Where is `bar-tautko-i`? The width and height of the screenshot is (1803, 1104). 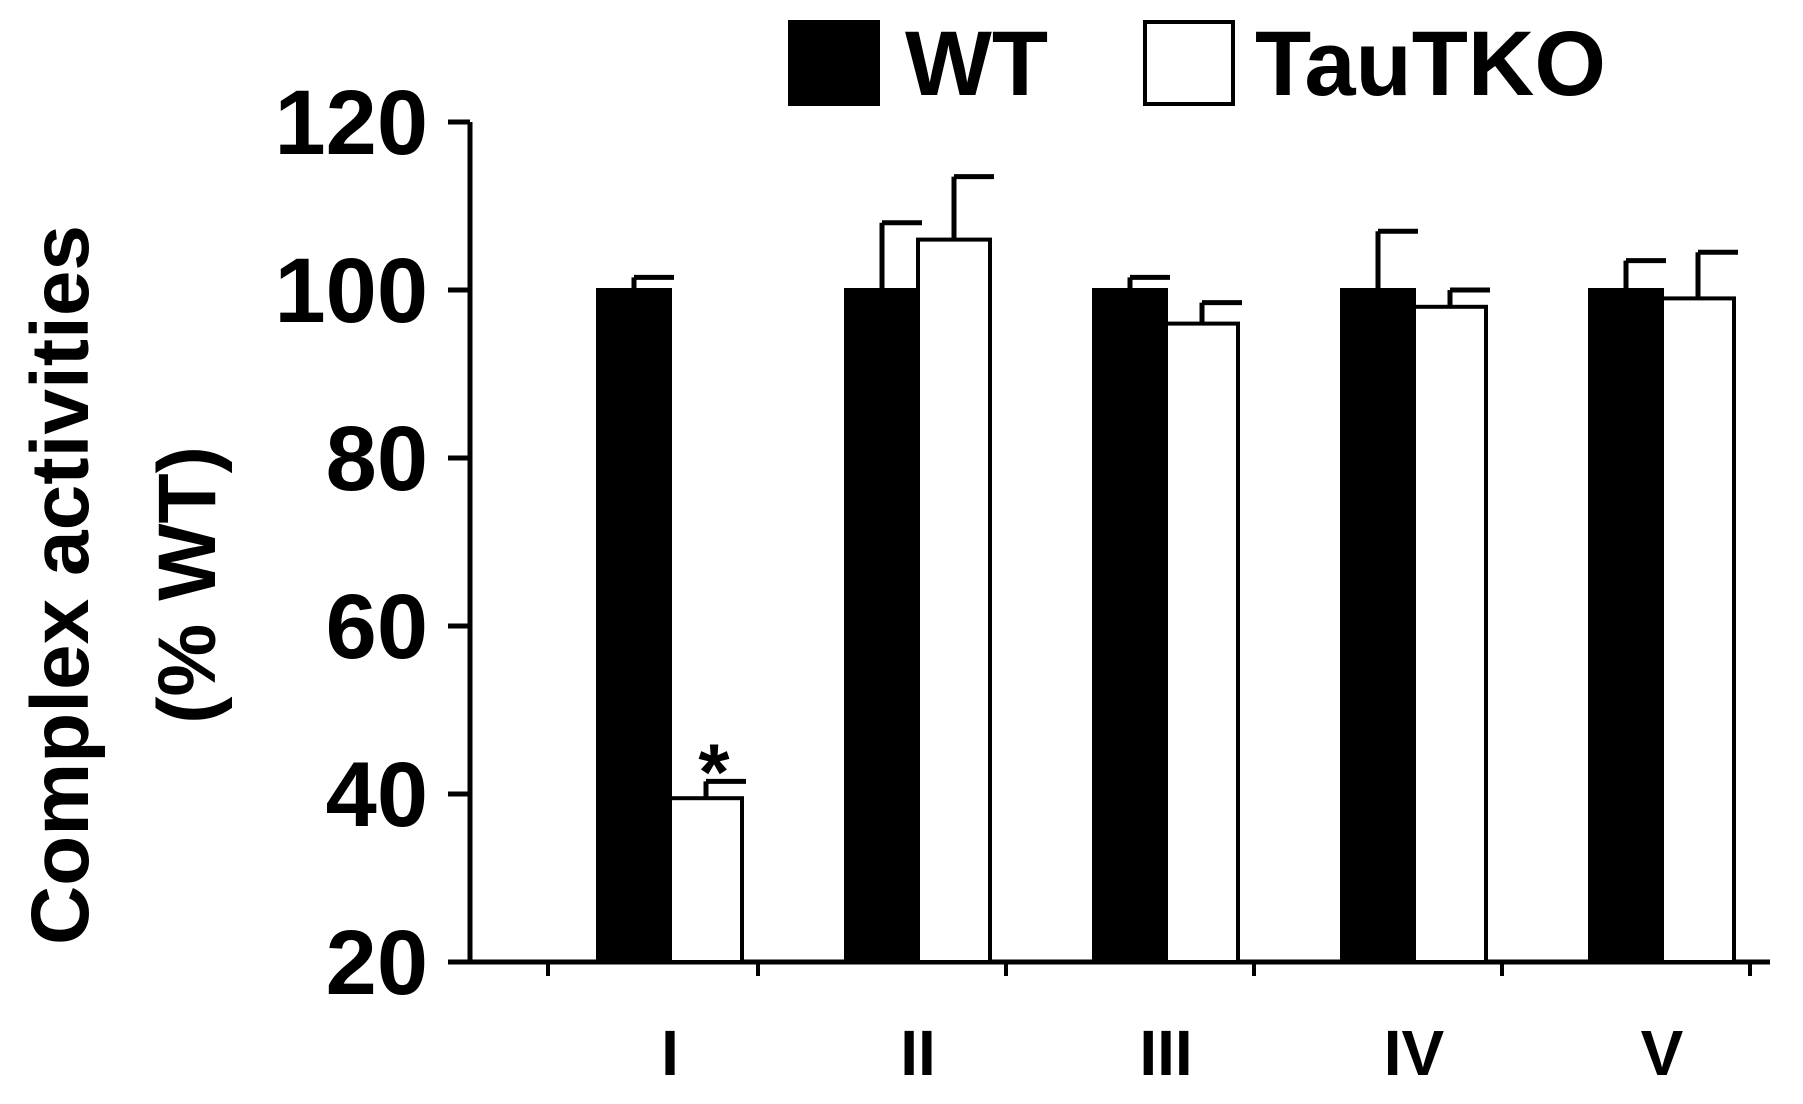 bar-tautko-i is located at coordinates (706, 880).